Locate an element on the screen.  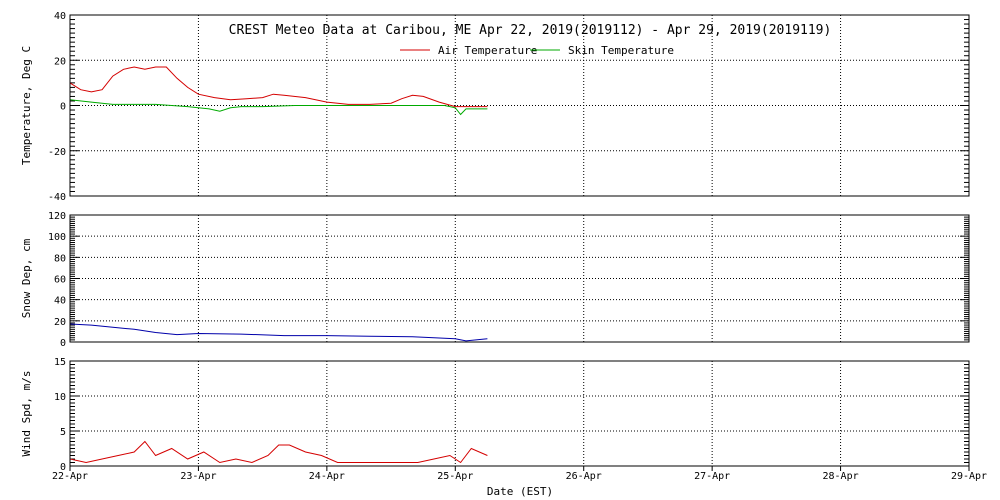
y-axis-title: Snow Dep, cm is located at coordinates (26, 278).